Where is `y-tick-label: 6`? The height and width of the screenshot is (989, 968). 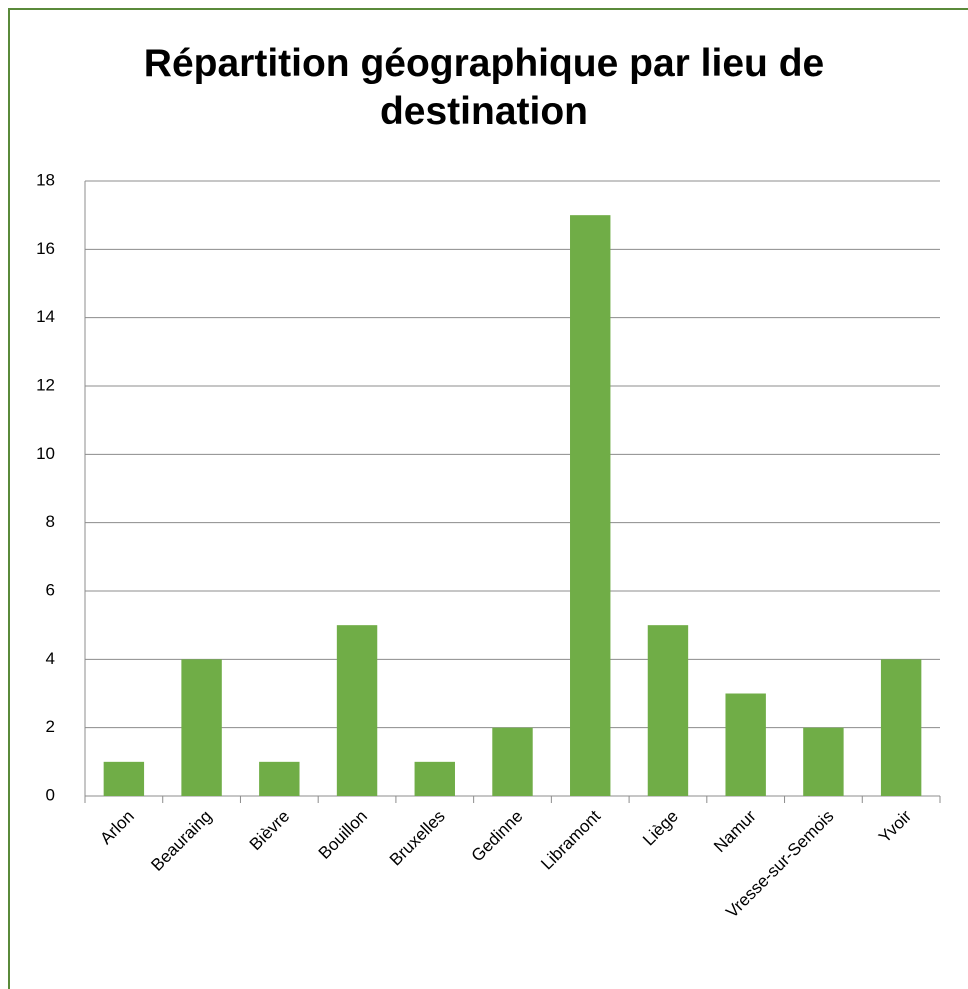 y-tick-label: 6 is located at coordinates (50, 589).